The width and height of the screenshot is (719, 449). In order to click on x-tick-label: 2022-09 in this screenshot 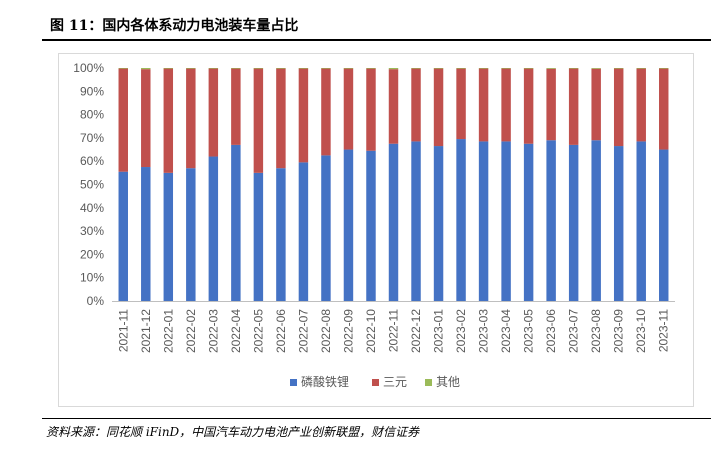, I will do `click(348, 331)`.